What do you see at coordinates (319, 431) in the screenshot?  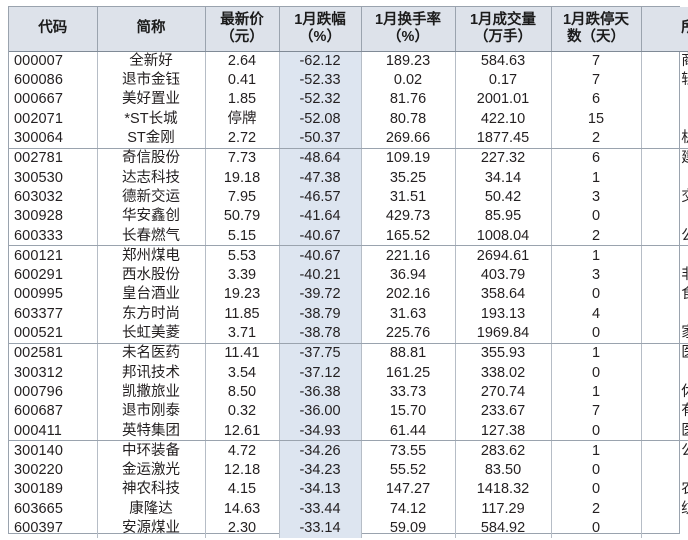 I see `cell-drop: -34.93` at bounding box center [319, 431].